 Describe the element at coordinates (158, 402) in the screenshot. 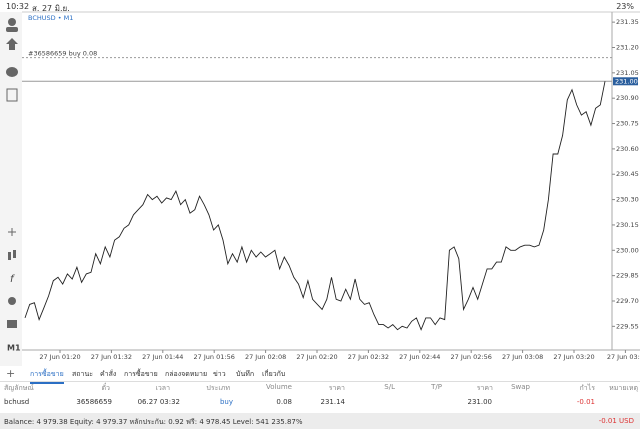

I see `cell: 06.27 03:32` at that location.